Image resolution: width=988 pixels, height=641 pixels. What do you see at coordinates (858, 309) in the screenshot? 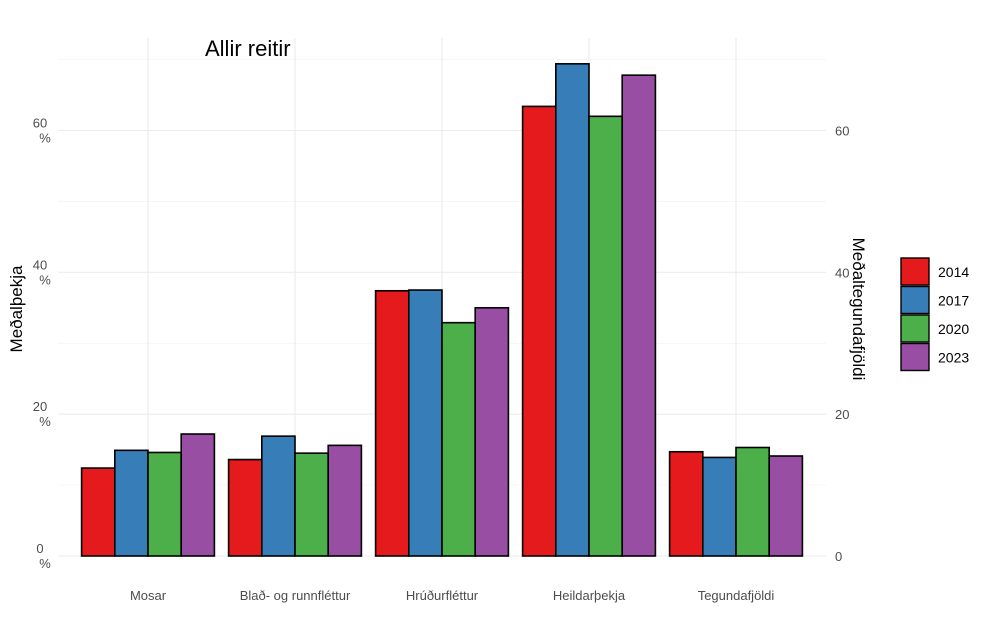
I see `right-axis-title: Meðaltegundafjöldi` at bounding box center [858, 309].